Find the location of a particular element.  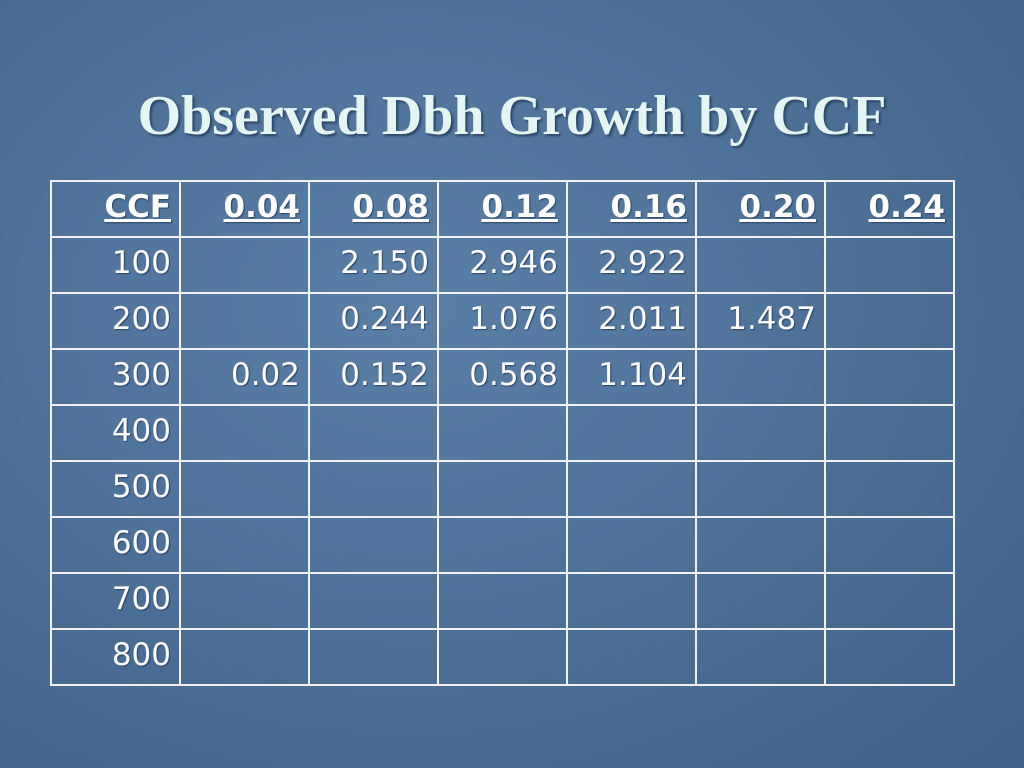

table-row: 200 0.244 1.076 2.011 1.487 is located at coordinates (502, 321).